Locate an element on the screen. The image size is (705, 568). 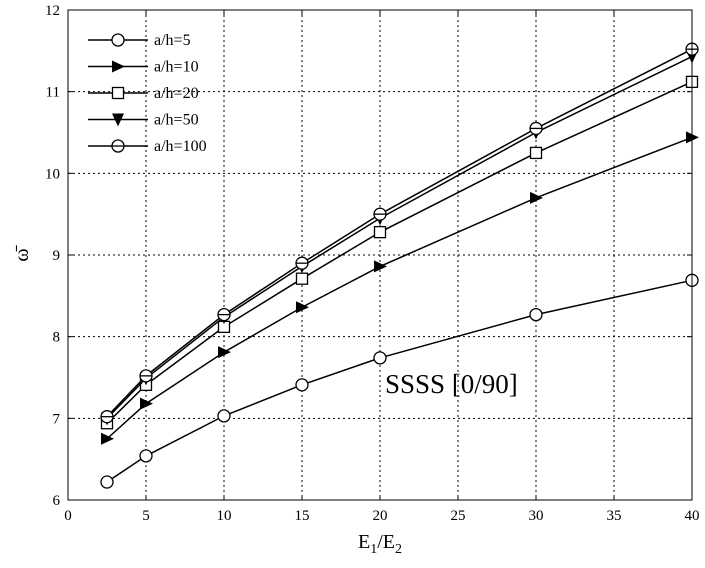
y-tick-label: 9 is located at coordinates (57, 256).